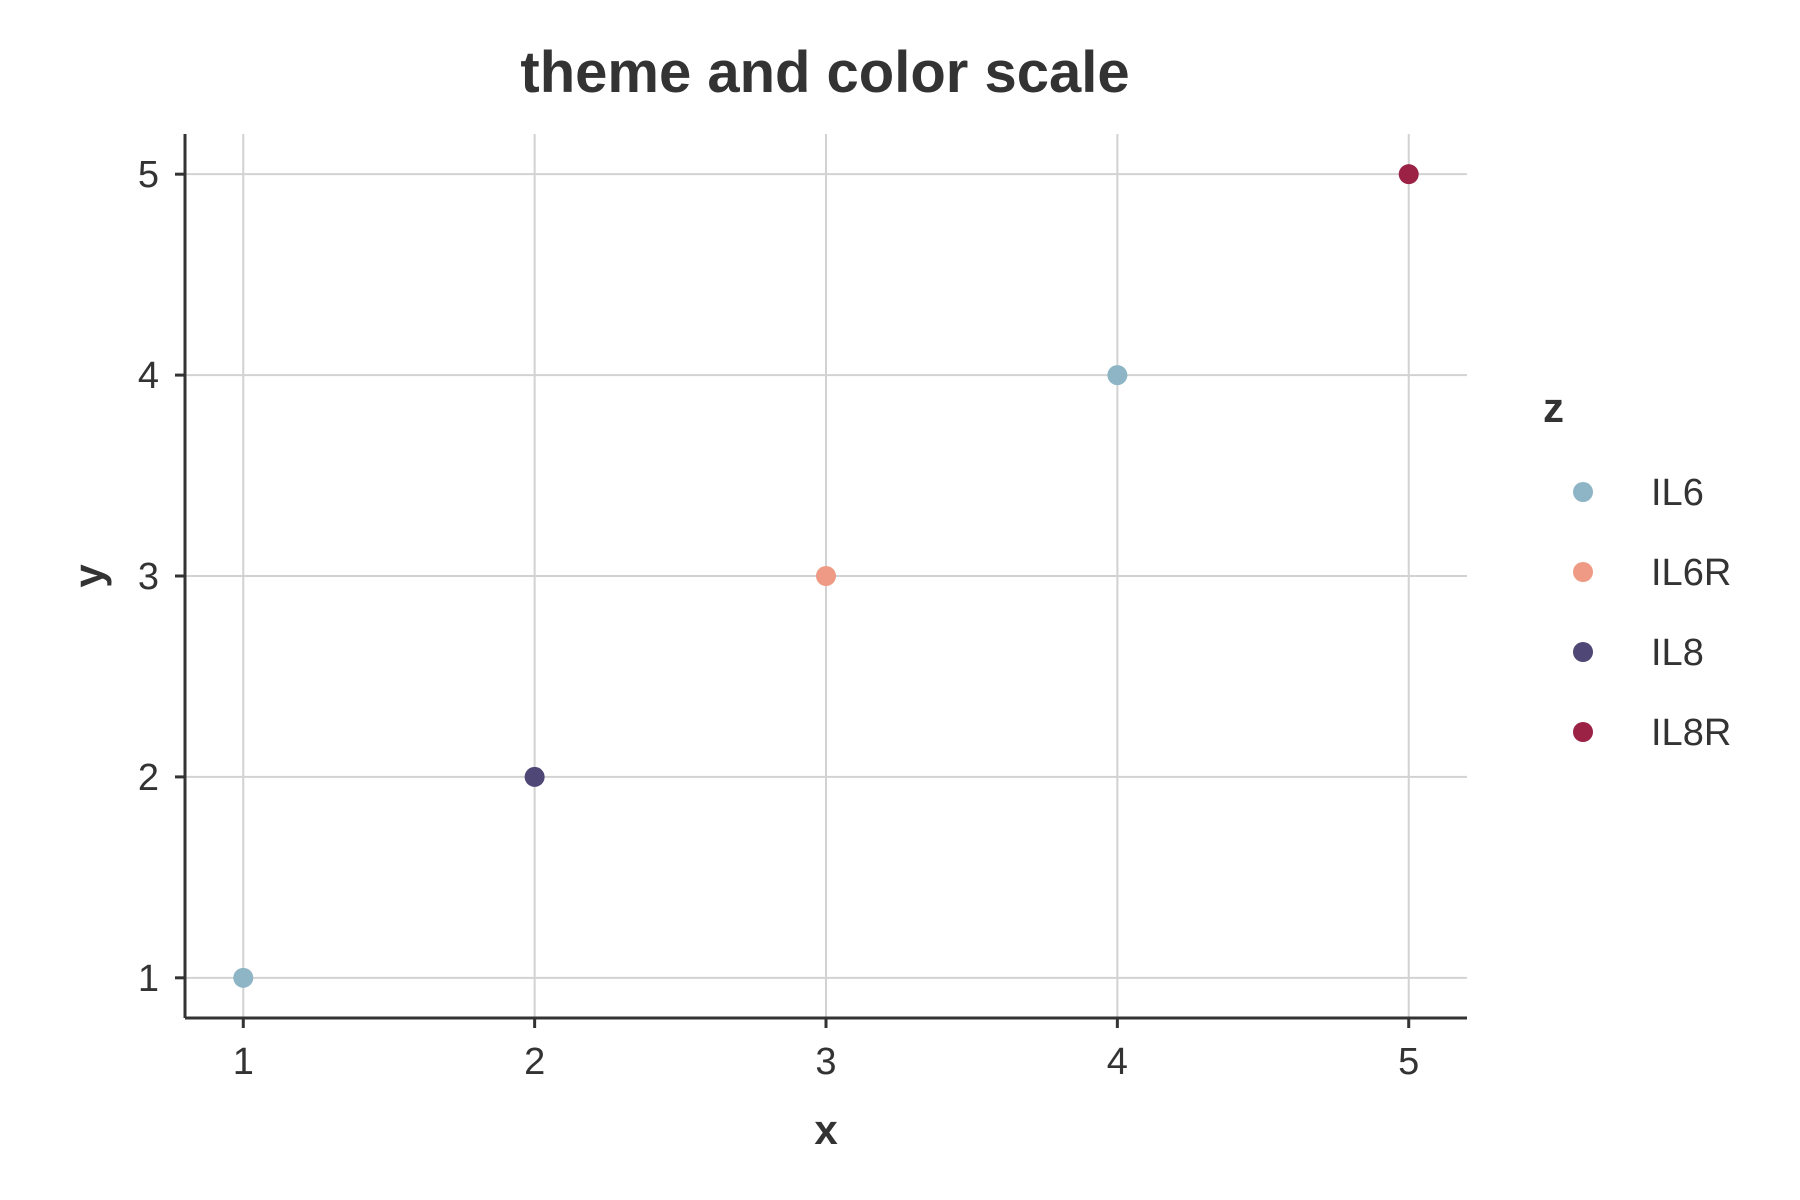  Describe the element at coordinates (148, 979) in the screenshot. I see `y-tick-label: 1` at that location.